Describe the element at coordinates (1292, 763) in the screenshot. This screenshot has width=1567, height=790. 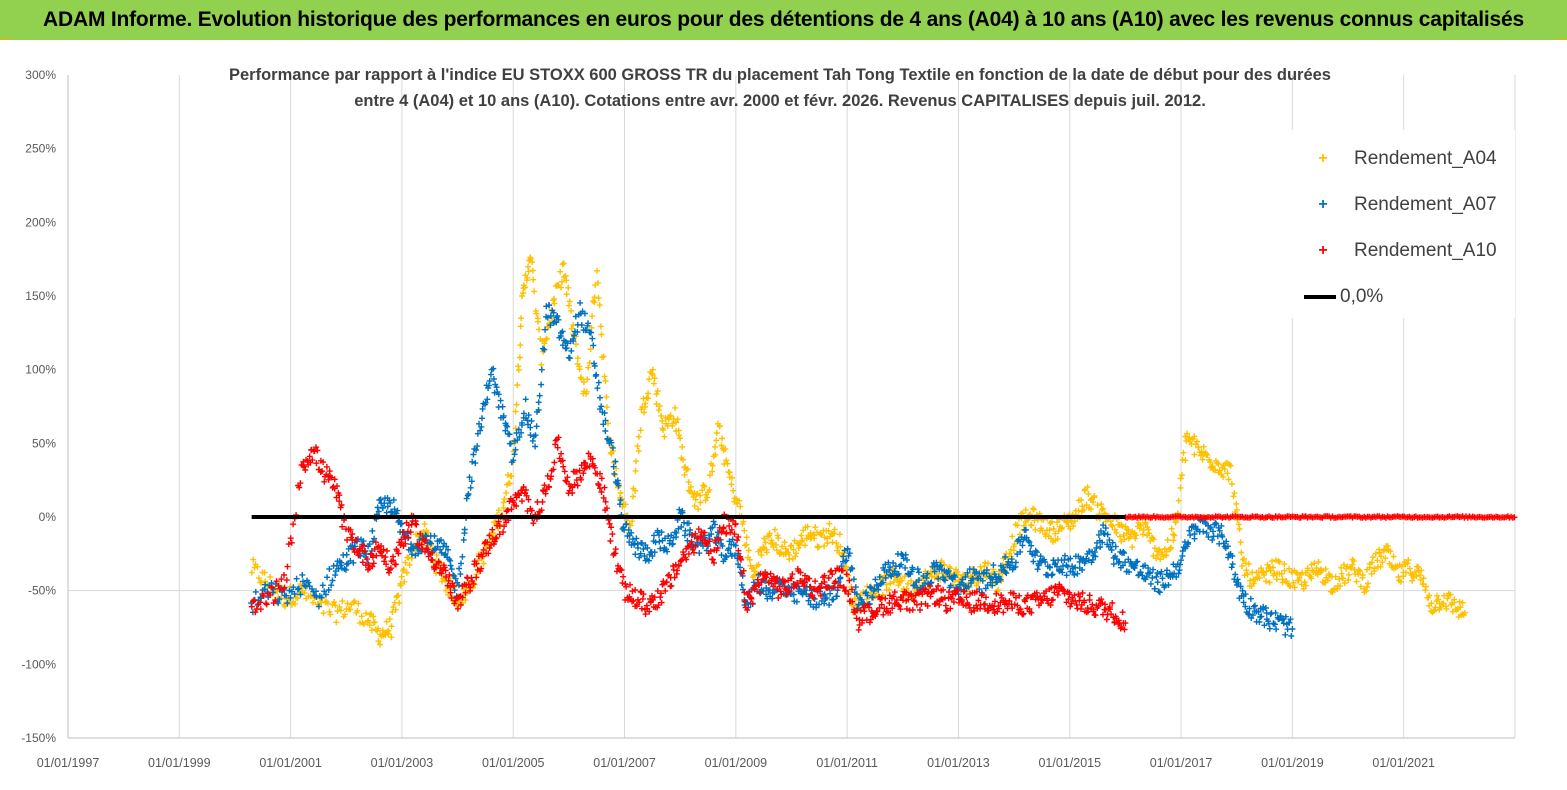
I see `x-tick-label: 01/01/2019` at that location.